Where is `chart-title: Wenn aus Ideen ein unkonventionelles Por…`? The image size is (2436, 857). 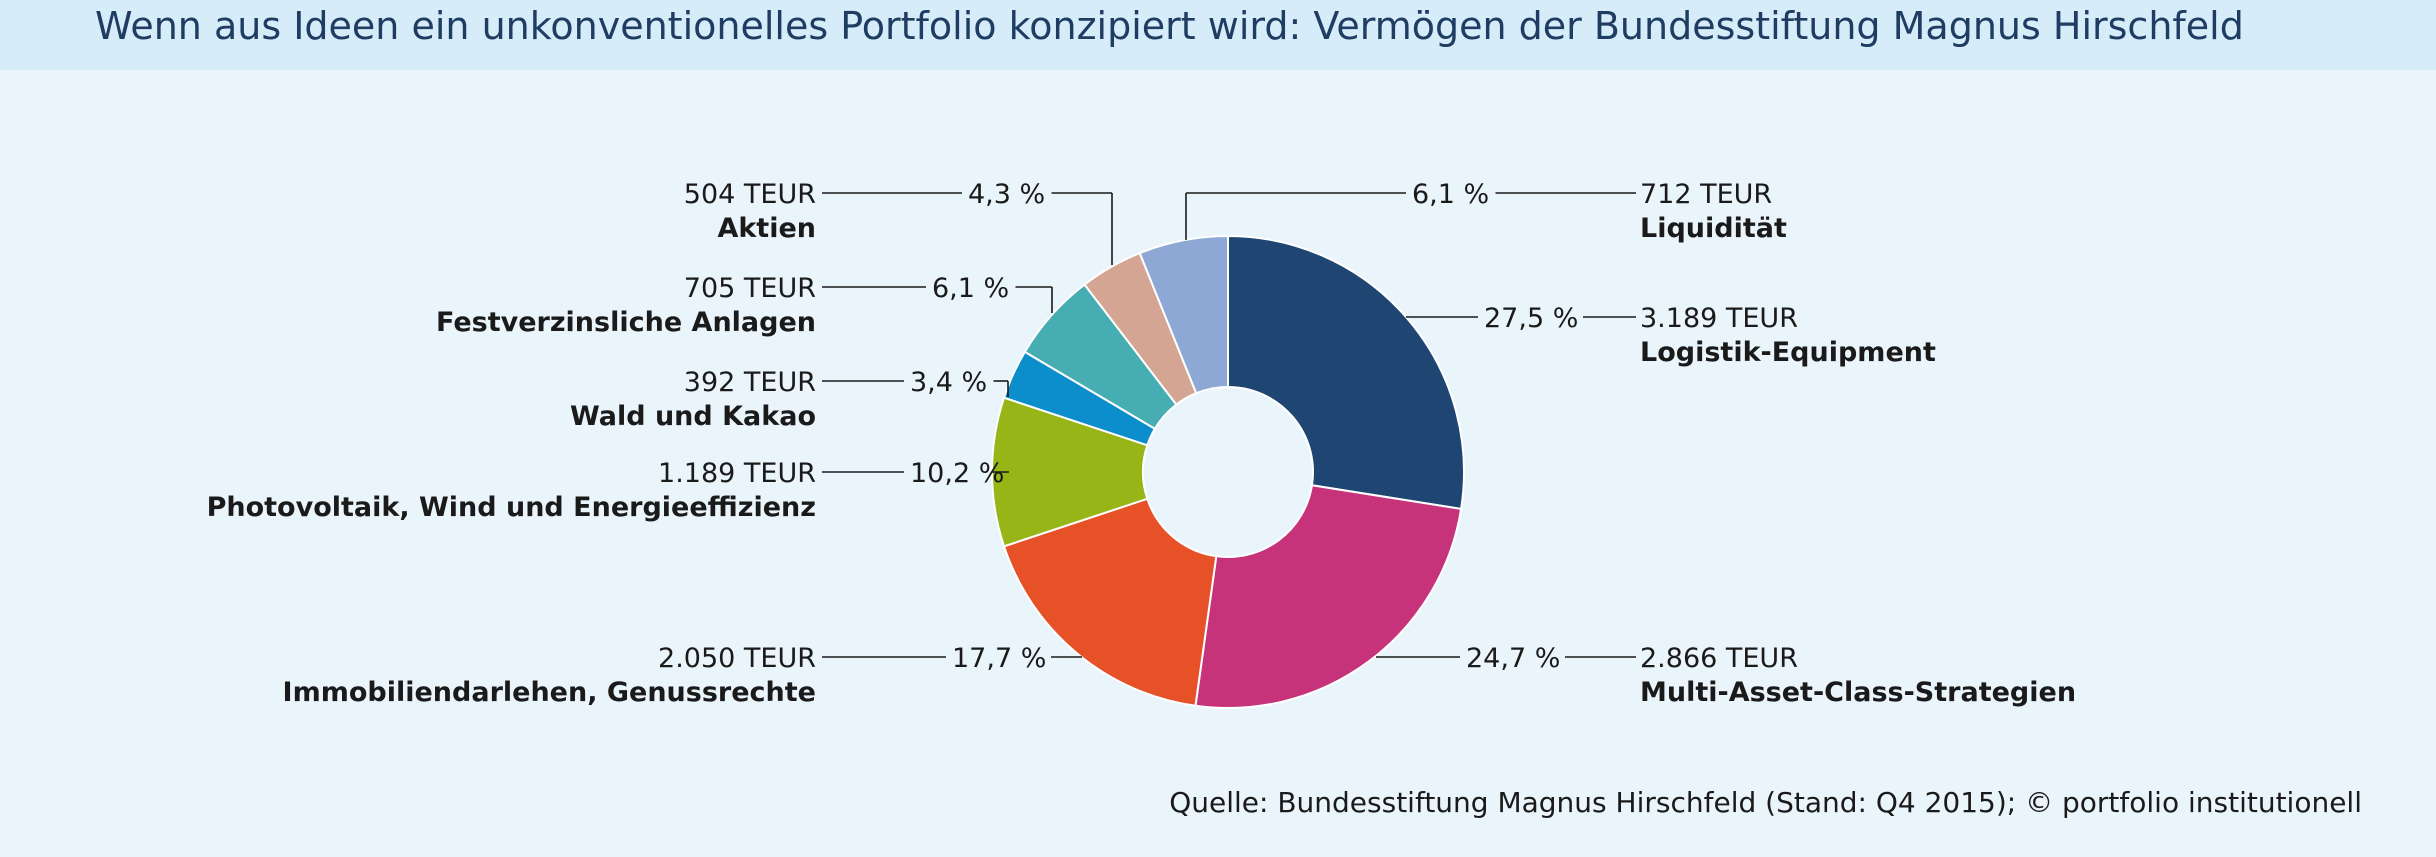
chart-title: Wenn aus Ideen ein unkonventionelles Por… is located at coordinates (1169, 26).